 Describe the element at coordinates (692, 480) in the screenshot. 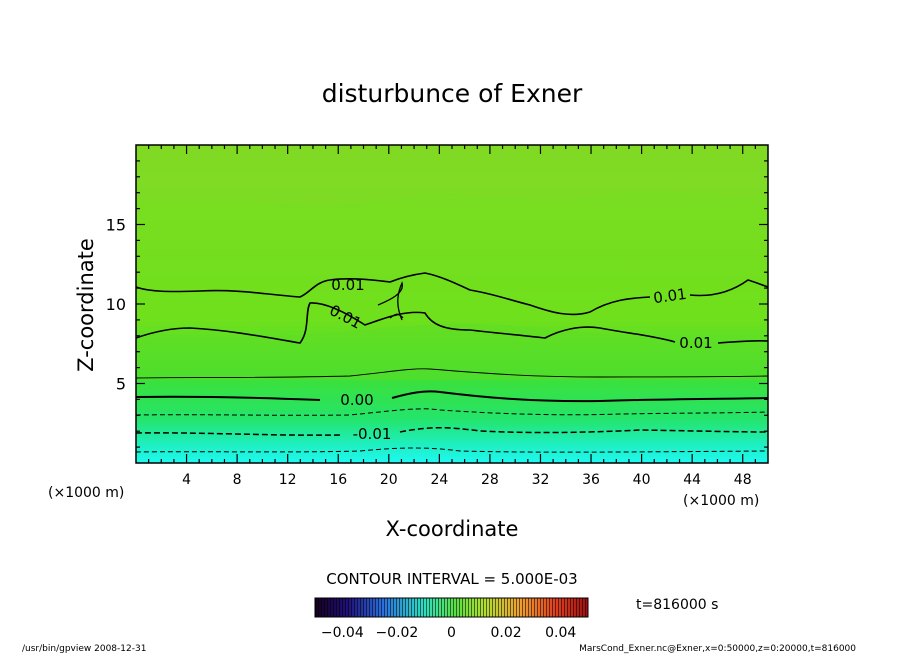

I see `x-tick-label: 44` at that location.